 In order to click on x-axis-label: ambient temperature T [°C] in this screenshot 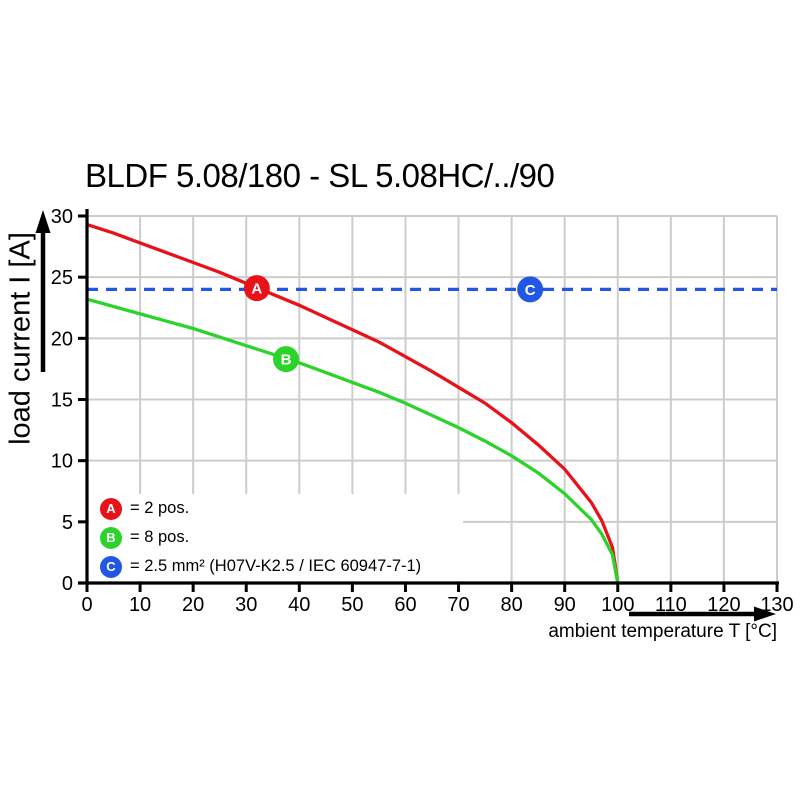, I will do `click(662, 631)`.